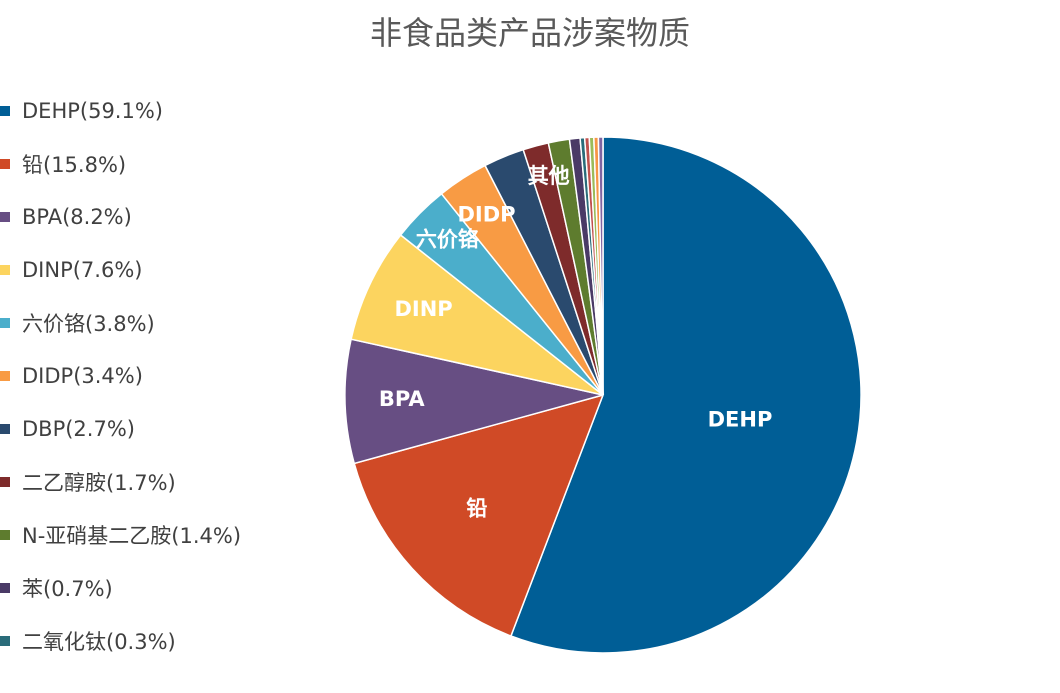 This screenshot has width=1060, height=693. Describe the element at coordinates (132, 535) in the screenshot. I see `legend-label: N-亚硝基二乙胺(1.4%)` at that location.